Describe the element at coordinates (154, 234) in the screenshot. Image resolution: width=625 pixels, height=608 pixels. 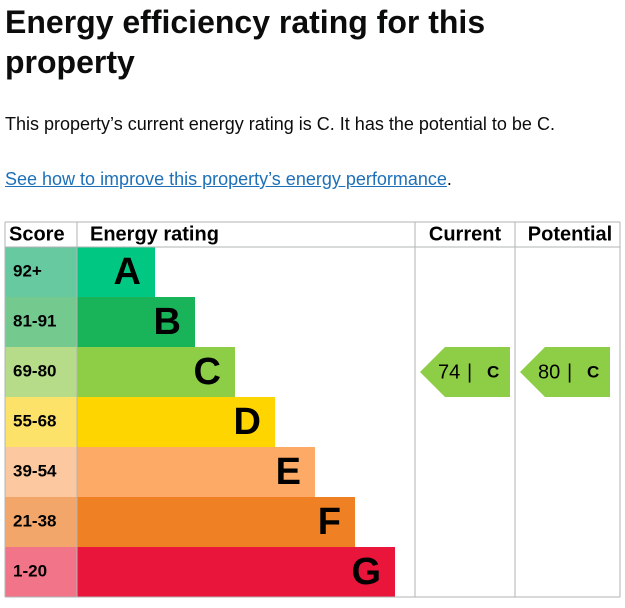
I see `column-header: Energy rating` at that location.